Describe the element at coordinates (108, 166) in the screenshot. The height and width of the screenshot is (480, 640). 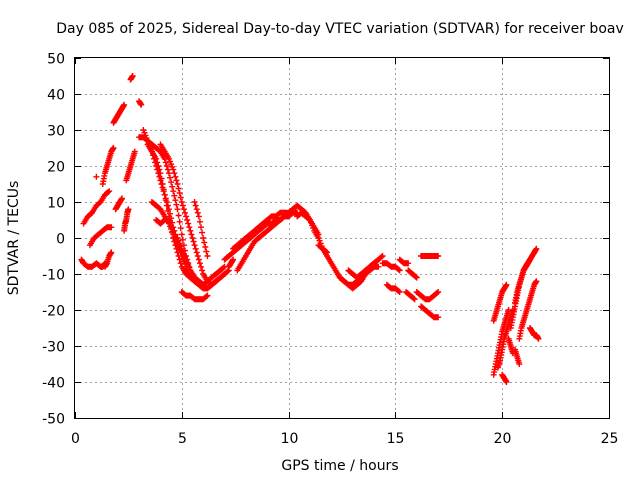
I see `series-s04` at that location.